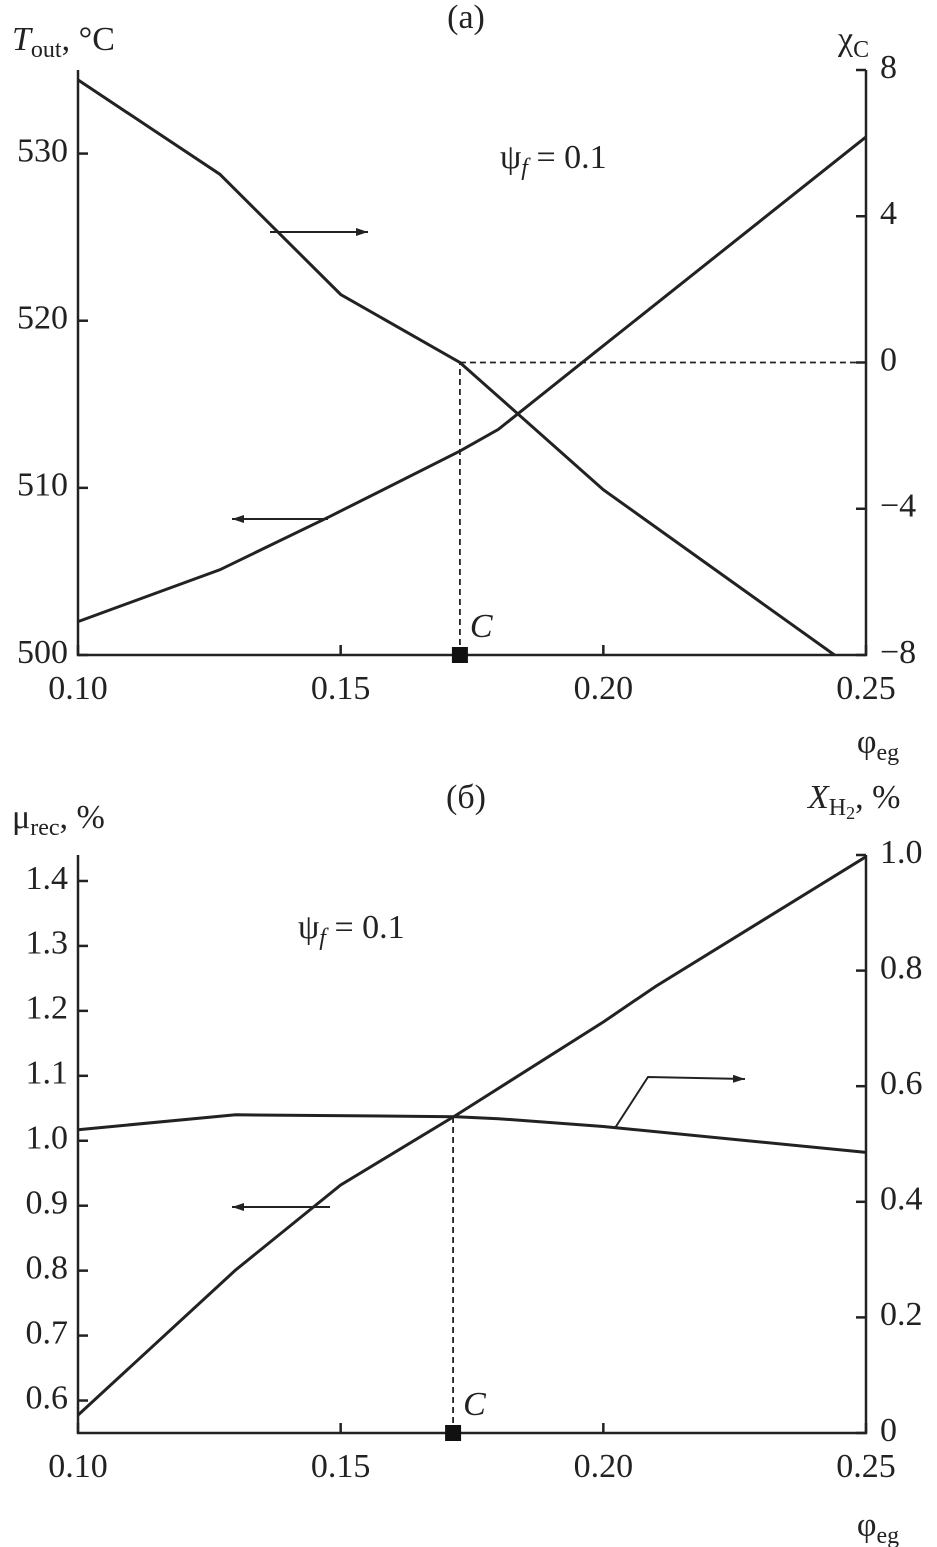 Image resolution: width=937 pixels, height=1547 pixels. What do you see at coordinates (47, 943) in the screenshot?
I see `y-tick-label: 1.3` at bounding box center [47, 943].